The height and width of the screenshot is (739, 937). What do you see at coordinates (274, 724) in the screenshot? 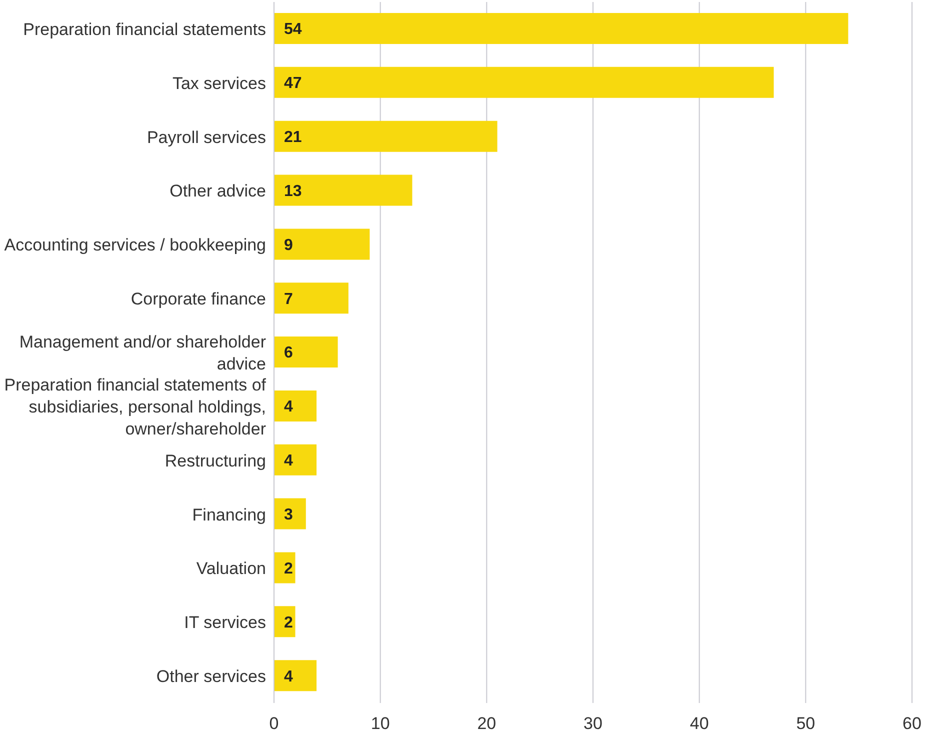
I see `x-tick-label: 0` at bounding box center [274, 724].